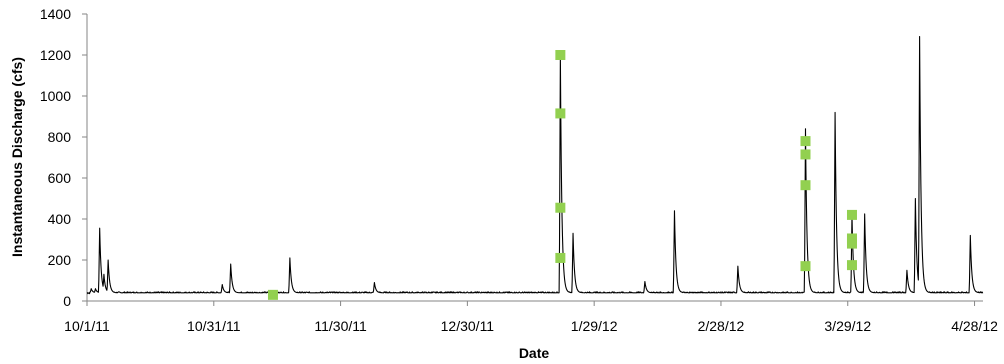 The image size is (1004, 364). I want to click on y-tick-label: 0, so click(67, 301).